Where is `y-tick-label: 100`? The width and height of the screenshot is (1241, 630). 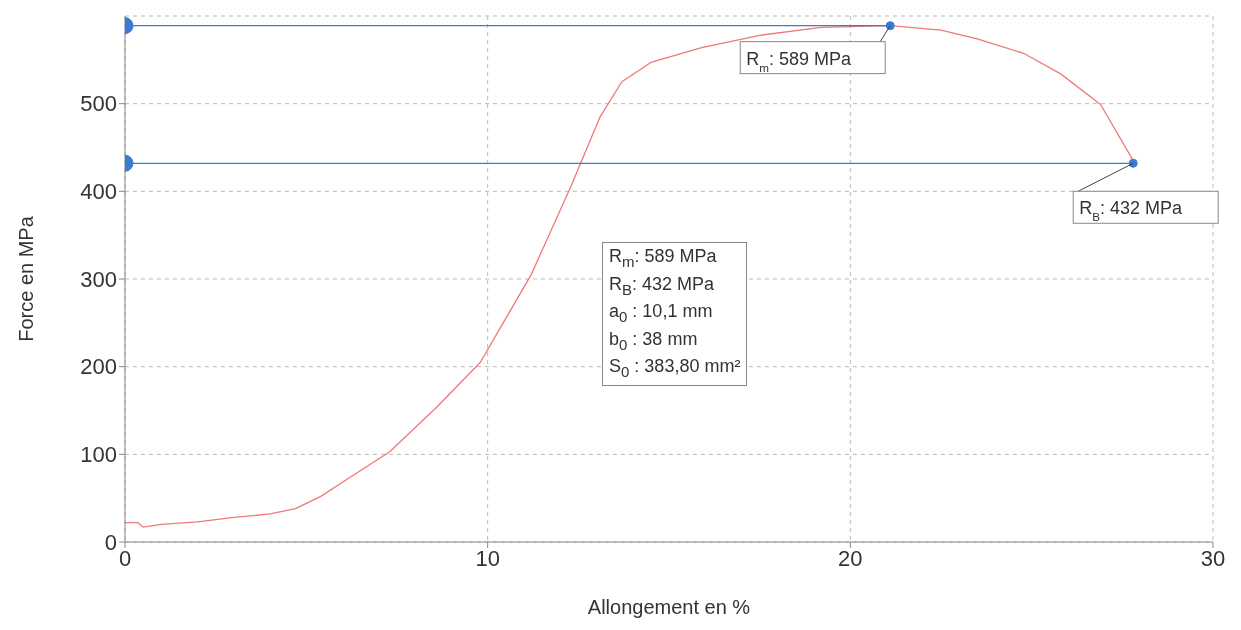 y-tick-label: 100 is located at coordinates (98, 455).